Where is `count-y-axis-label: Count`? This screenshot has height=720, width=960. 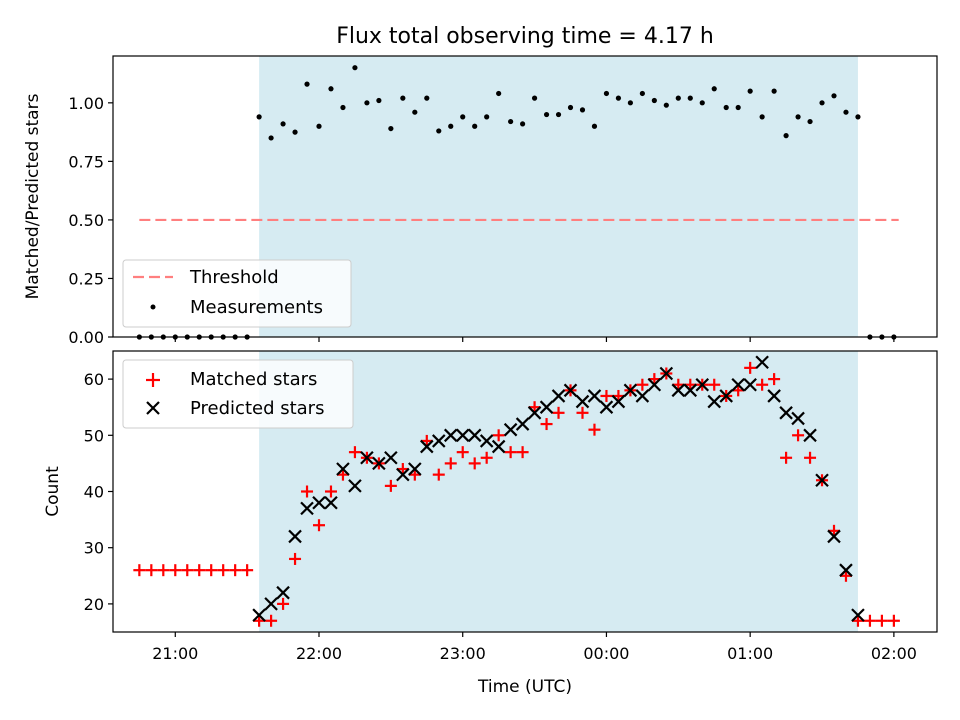
count-y-axis-label: Count is located at coordinates (53, 491).